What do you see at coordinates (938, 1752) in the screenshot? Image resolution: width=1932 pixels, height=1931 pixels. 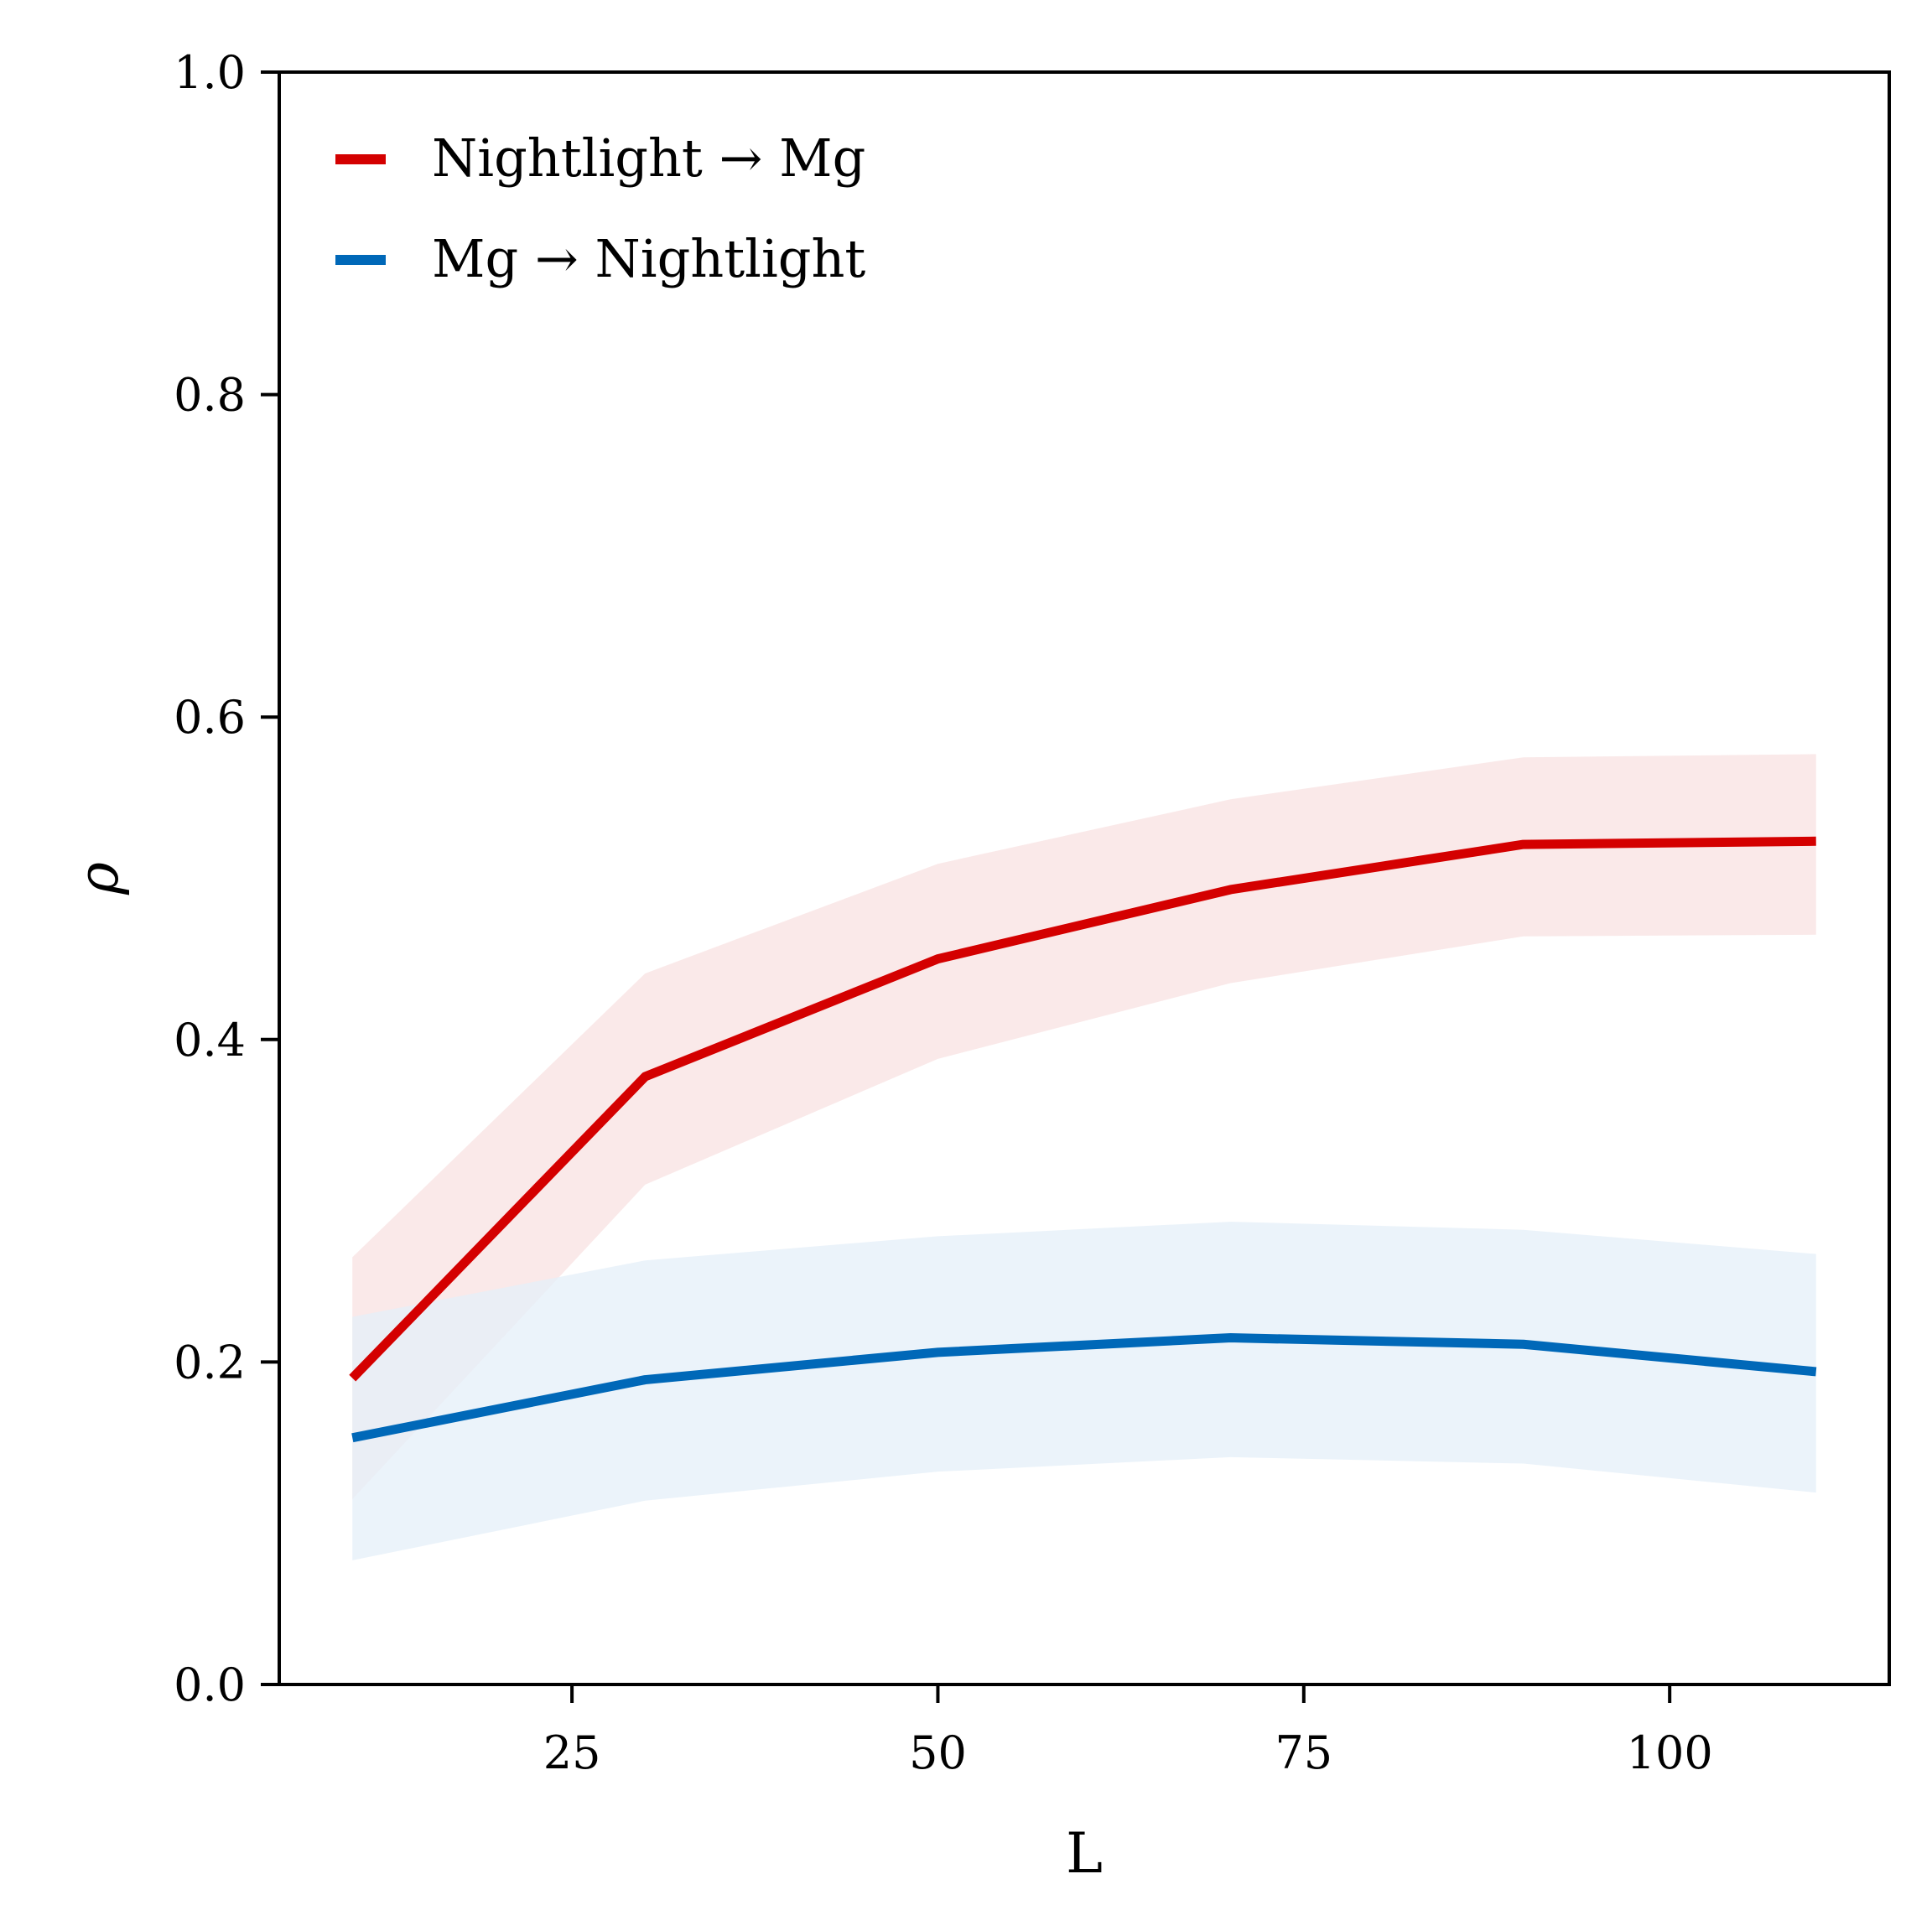 I see `x-tick-label: 50` at bounding box center [938, 1752].